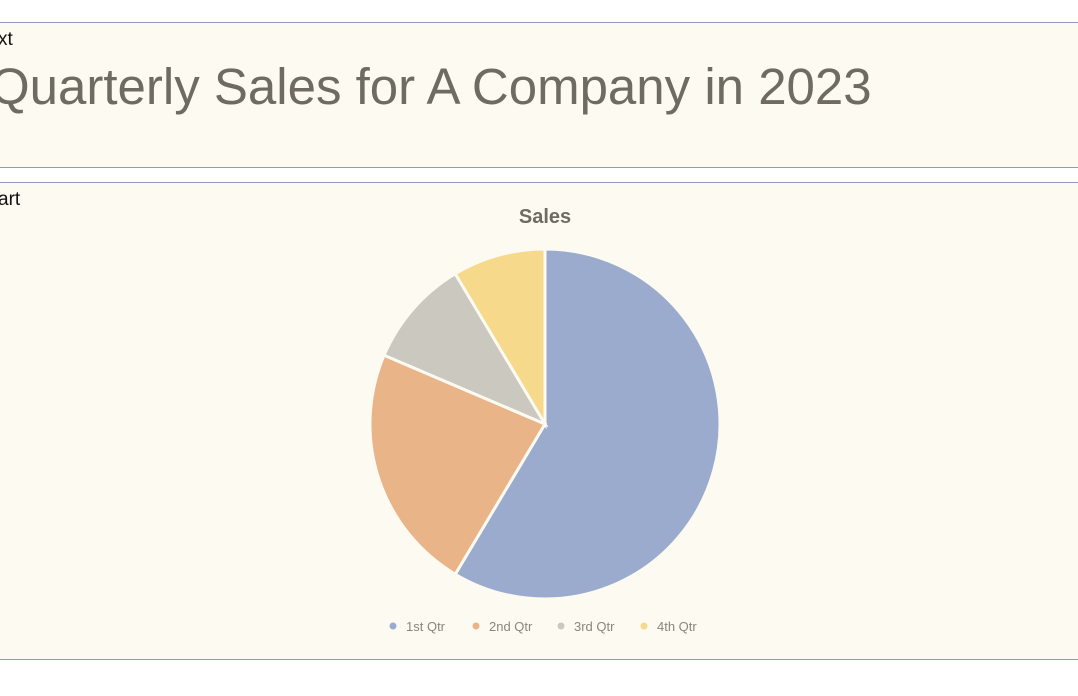 This screenshot has width=1078, height=696. Describe the element at coordinates (6, 39) in the screenshot. I see `placeholder-label: xt` at that location.